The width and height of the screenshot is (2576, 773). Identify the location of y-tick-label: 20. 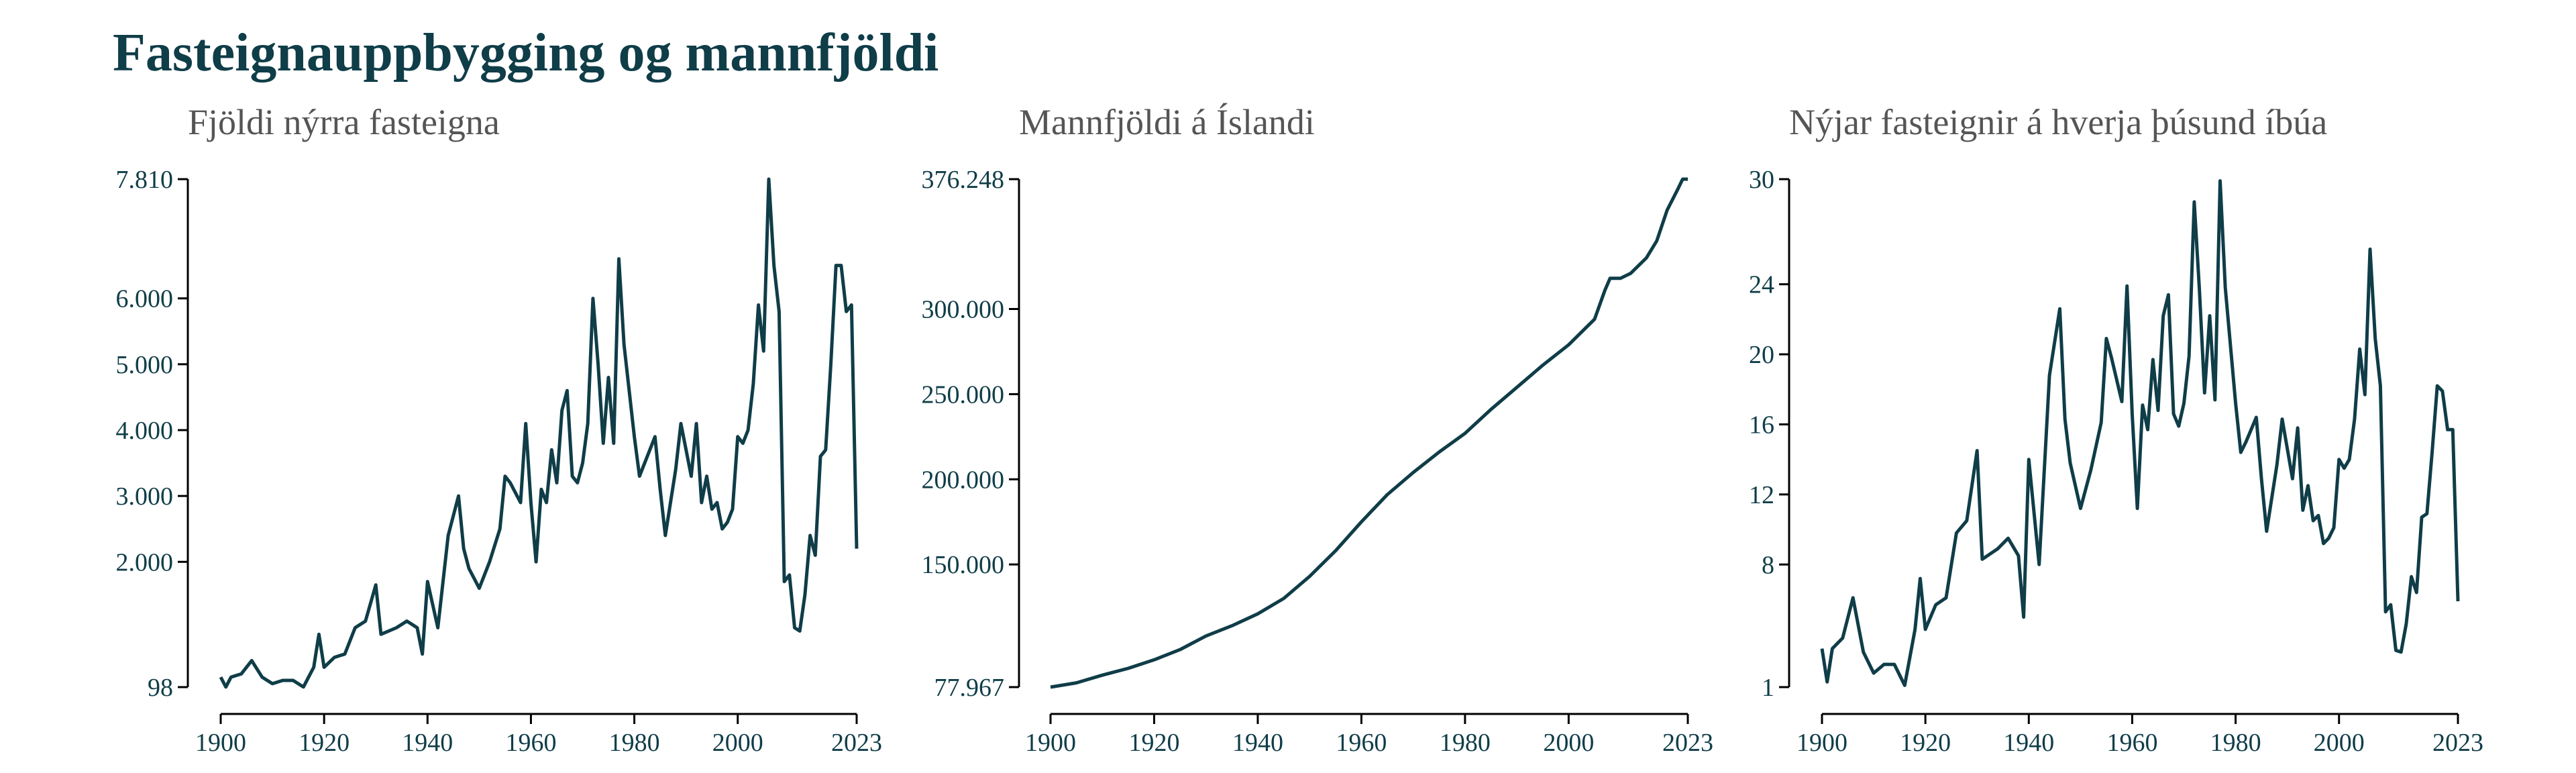
(1761, 355).